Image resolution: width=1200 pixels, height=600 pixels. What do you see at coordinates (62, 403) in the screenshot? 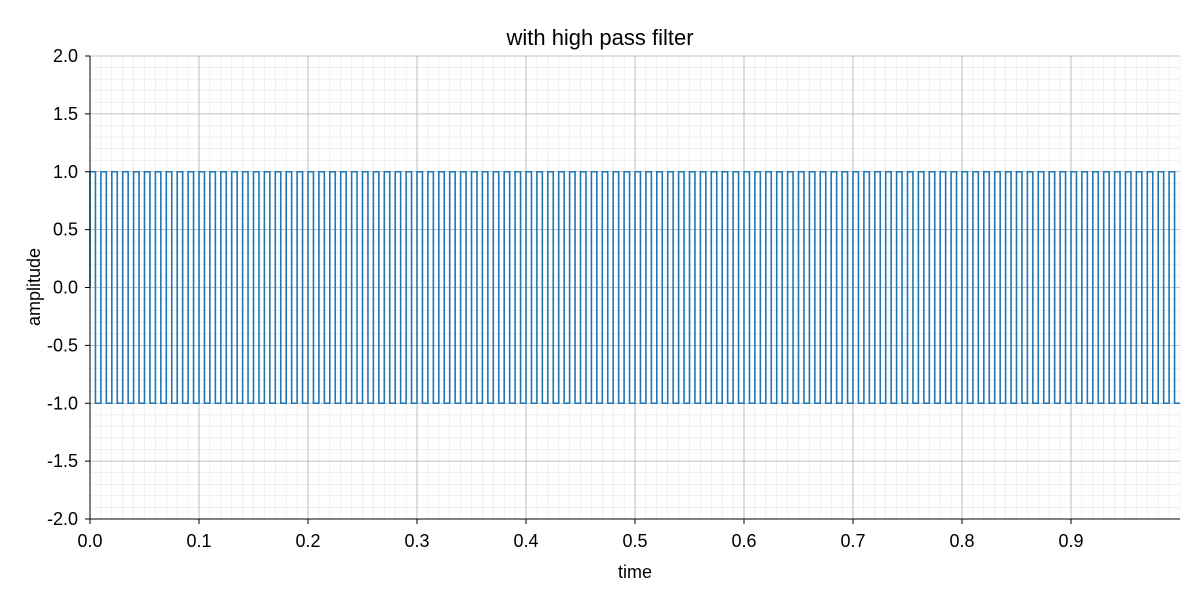
I see `y-tick-label: -1.0` at bounding box center [62, 403].